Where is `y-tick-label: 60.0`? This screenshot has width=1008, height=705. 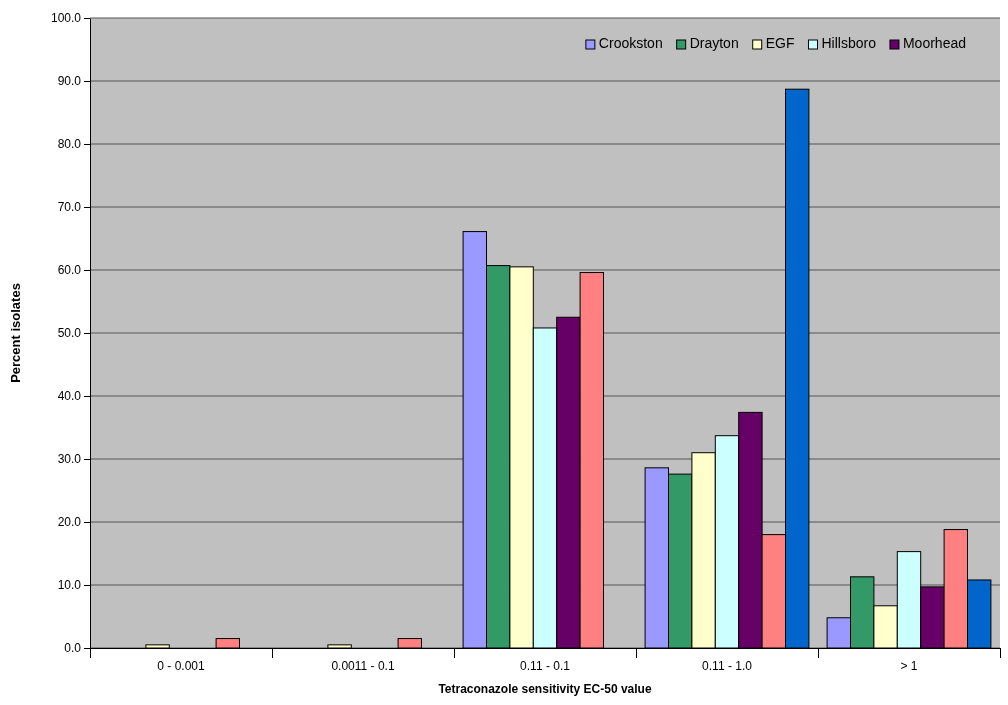
y-tick-label: 60.0 is located at coordinates (69, 270).